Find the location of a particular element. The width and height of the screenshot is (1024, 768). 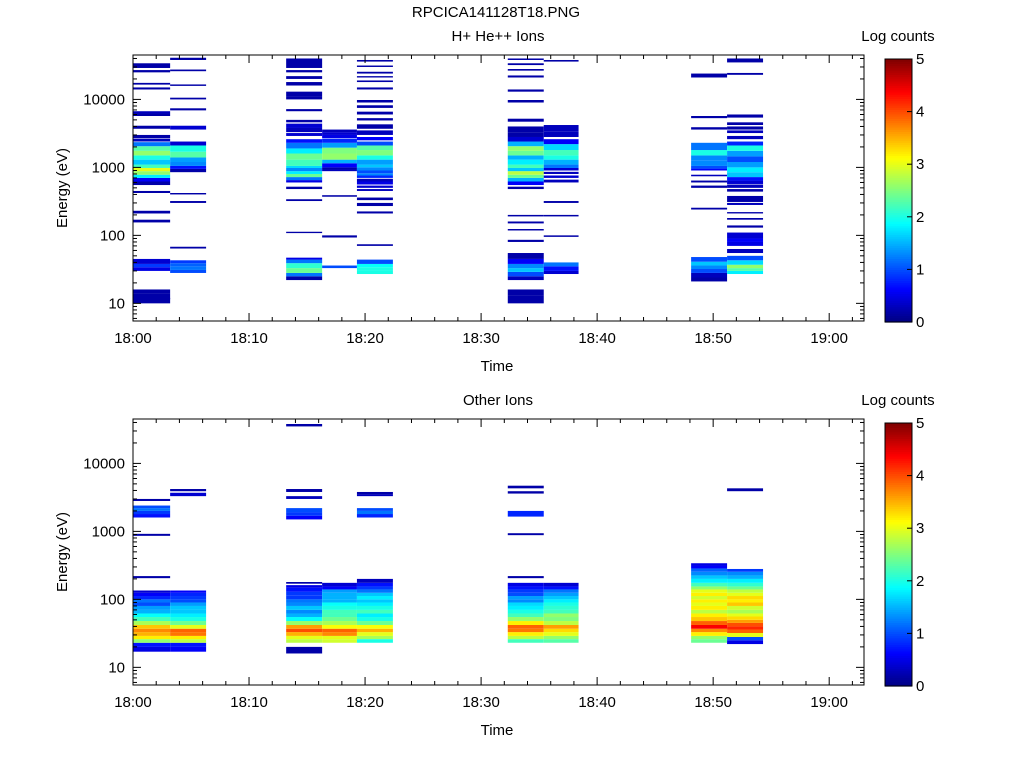

colorbar-tick-label: 0 is located at coordinates (920, 322).